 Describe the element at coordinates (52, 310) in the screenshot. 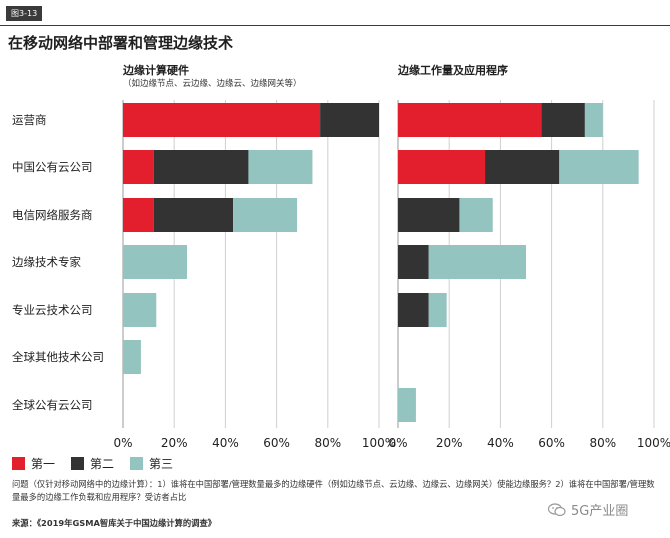

I see `category-label: 专业云技术公司` at that location.